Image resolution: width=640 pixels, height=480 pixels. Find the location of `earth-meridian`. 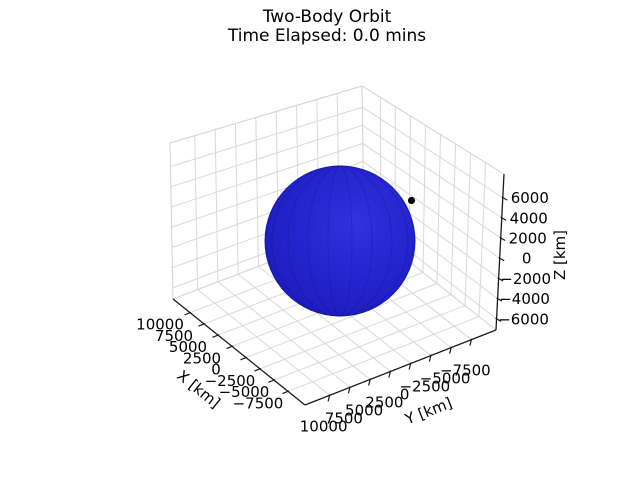

earth-meridian is located at coordinates (340, 241).